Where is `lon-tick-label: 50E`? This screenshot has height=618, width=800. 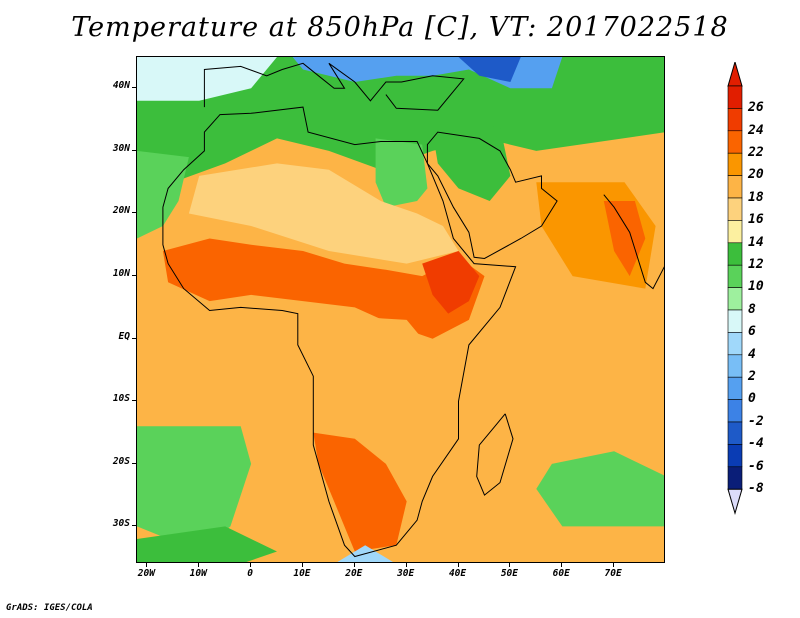 lon-tick-label: 50E is located at coordinates (509, 573).